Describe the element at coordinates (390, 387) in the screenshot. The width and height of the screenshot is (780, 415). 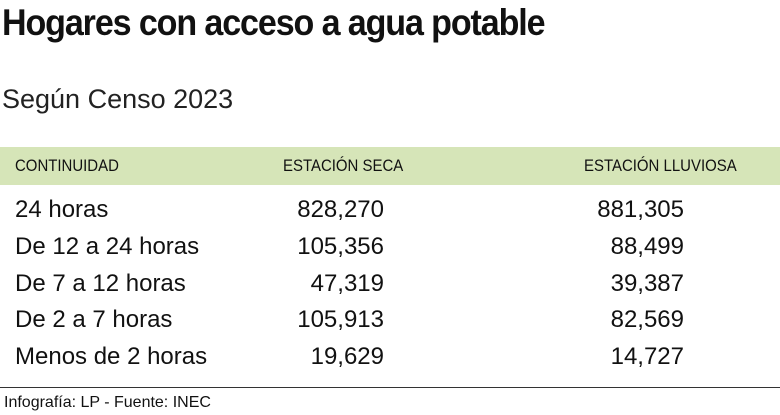
I see `footer-rule` at that location.